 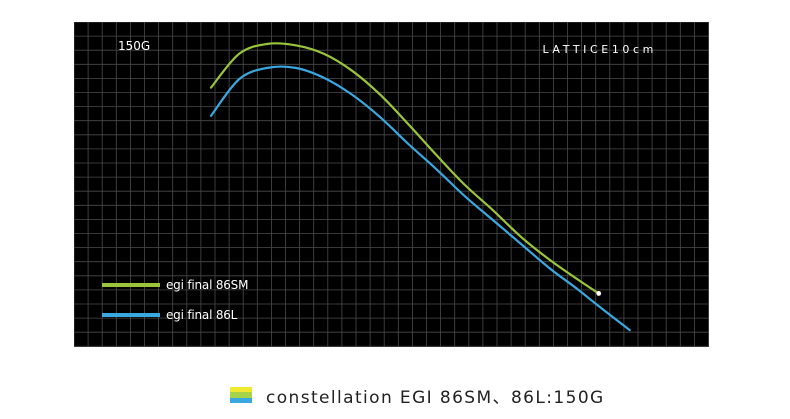 What do you see at coordinates (599, 49) in the screenshot?
I see `lattice-label: LATTICE10cm` at bounding box center [599, 49].